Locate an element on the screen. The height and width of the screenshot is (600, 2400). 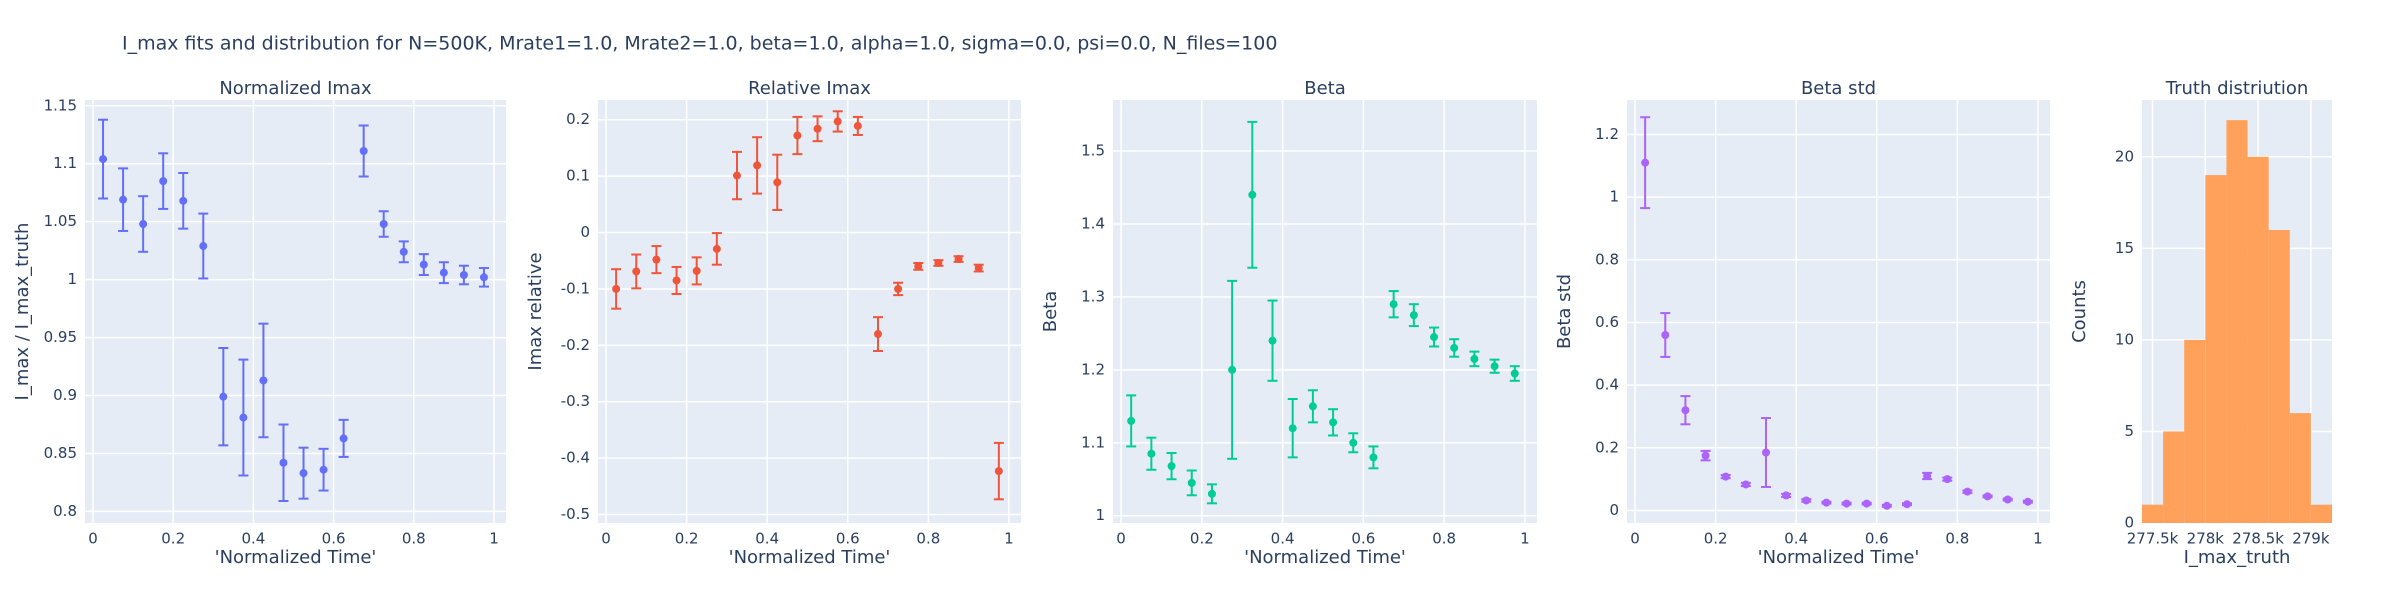
subplot-title: Beta std is located at coordinates (1838, 88).